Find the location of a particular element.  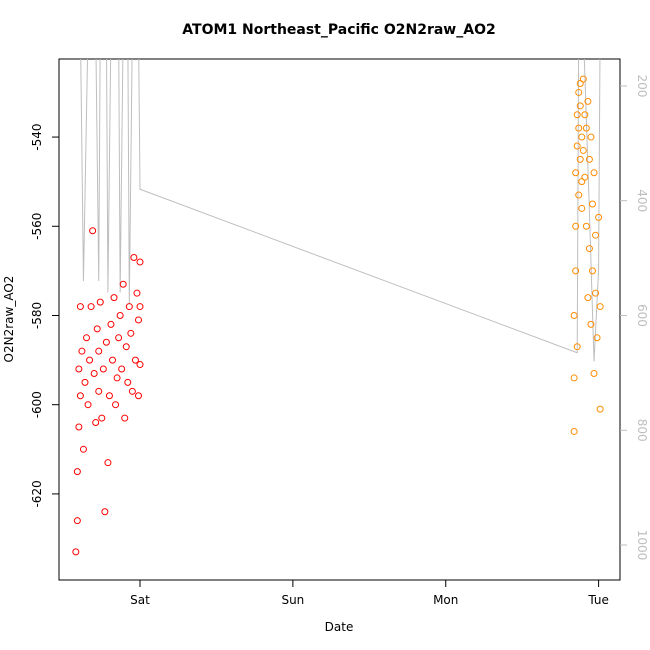

y2-tick-label: 400 is located at coordinates (642, 200).